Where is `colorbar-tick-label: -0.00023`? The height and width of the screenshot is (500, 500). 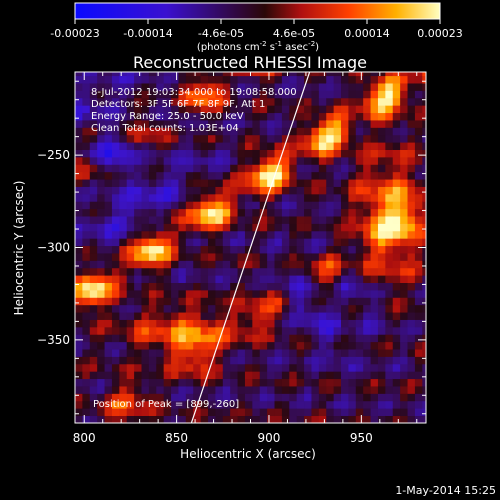
colorbar-tick-label: -0.00023 is located at coordinates (74, 33).